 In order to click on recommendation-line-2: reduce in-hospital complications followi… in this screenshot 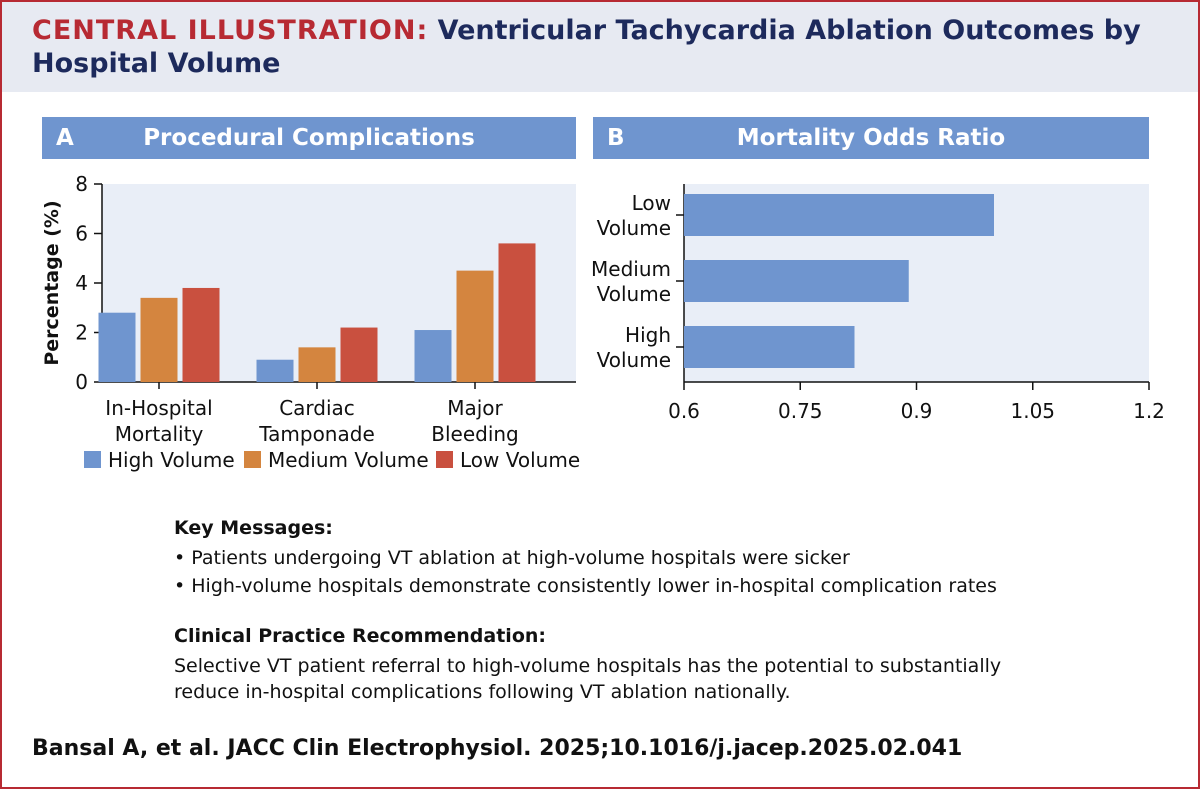, I will do `click(482, 692)`.